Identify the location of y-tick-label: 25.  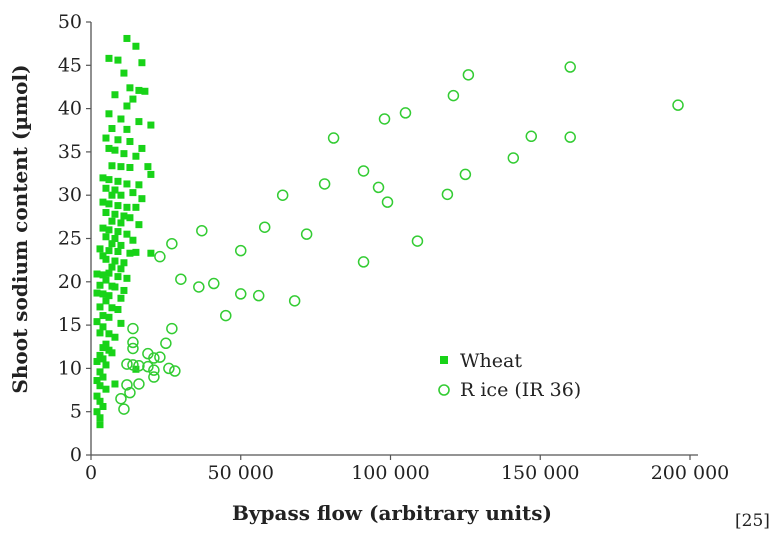
(70, 239).